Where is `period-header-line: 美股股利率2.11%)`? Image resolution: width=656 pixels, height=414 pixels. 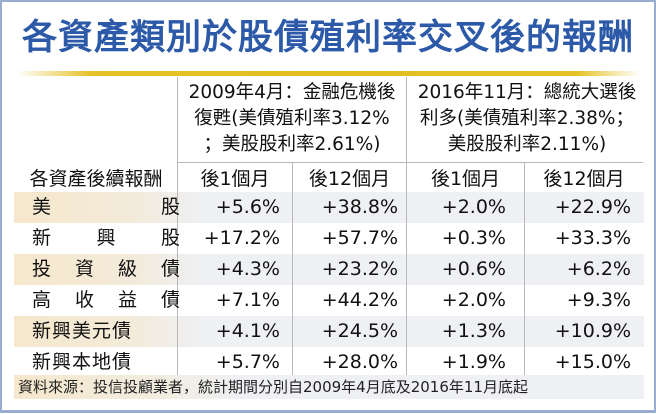 period-header-line: 美股股利率2.11%) is located at coordinates (527, 144).